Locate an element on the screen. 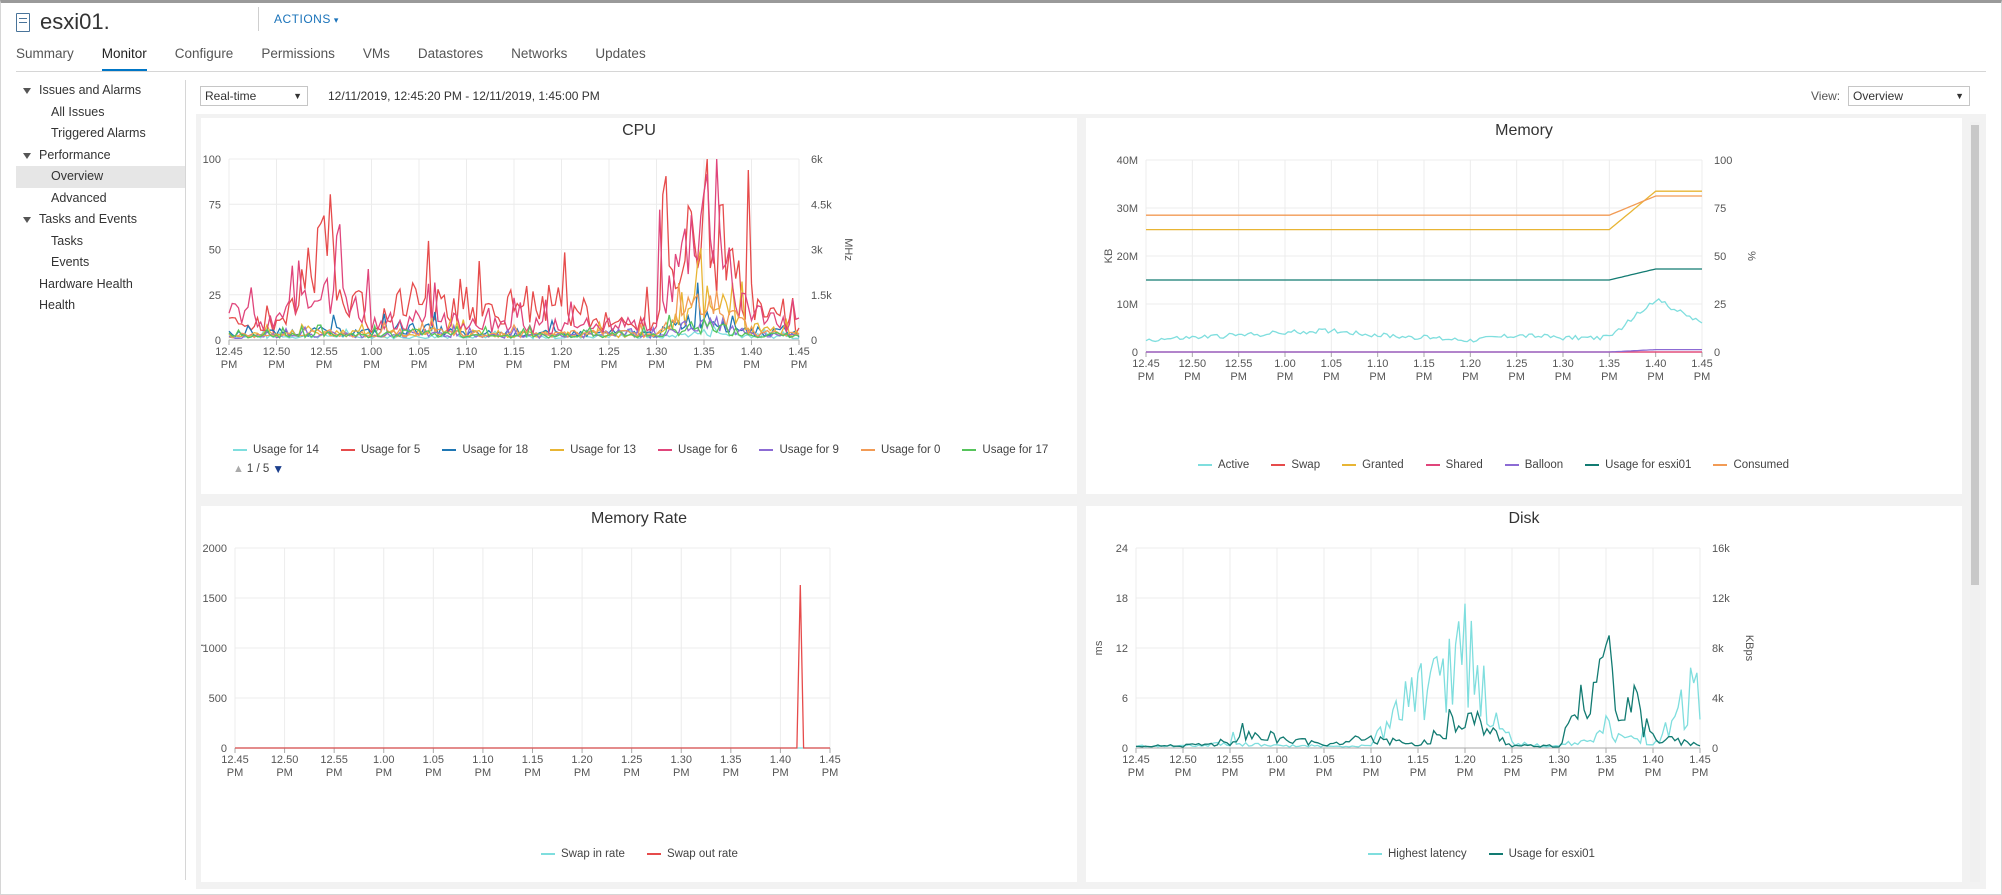 The height and width of the screenshot is (895, 2002). sidebar-item-performance: Performance is located at coordinates (100, 156).